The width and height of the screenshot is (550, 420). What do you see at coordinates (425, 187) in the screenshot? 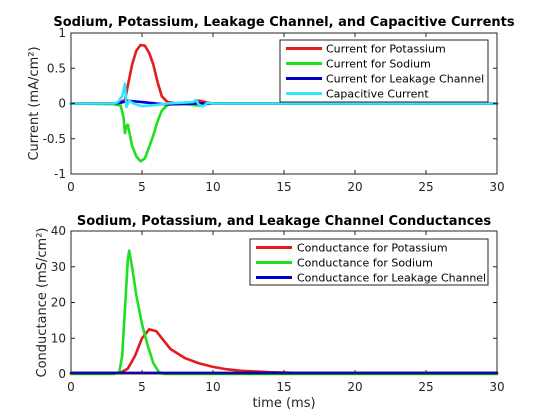
I see `currents-x-tick-label: 25` at bounding box center [425, 187].